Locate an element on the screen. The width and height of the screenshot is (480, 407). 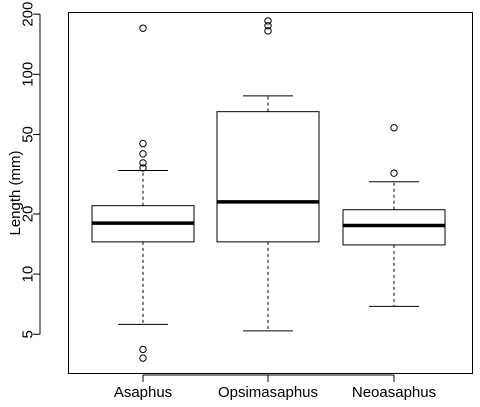
y-tick-label: 50 is located at coordinates (27, 134).